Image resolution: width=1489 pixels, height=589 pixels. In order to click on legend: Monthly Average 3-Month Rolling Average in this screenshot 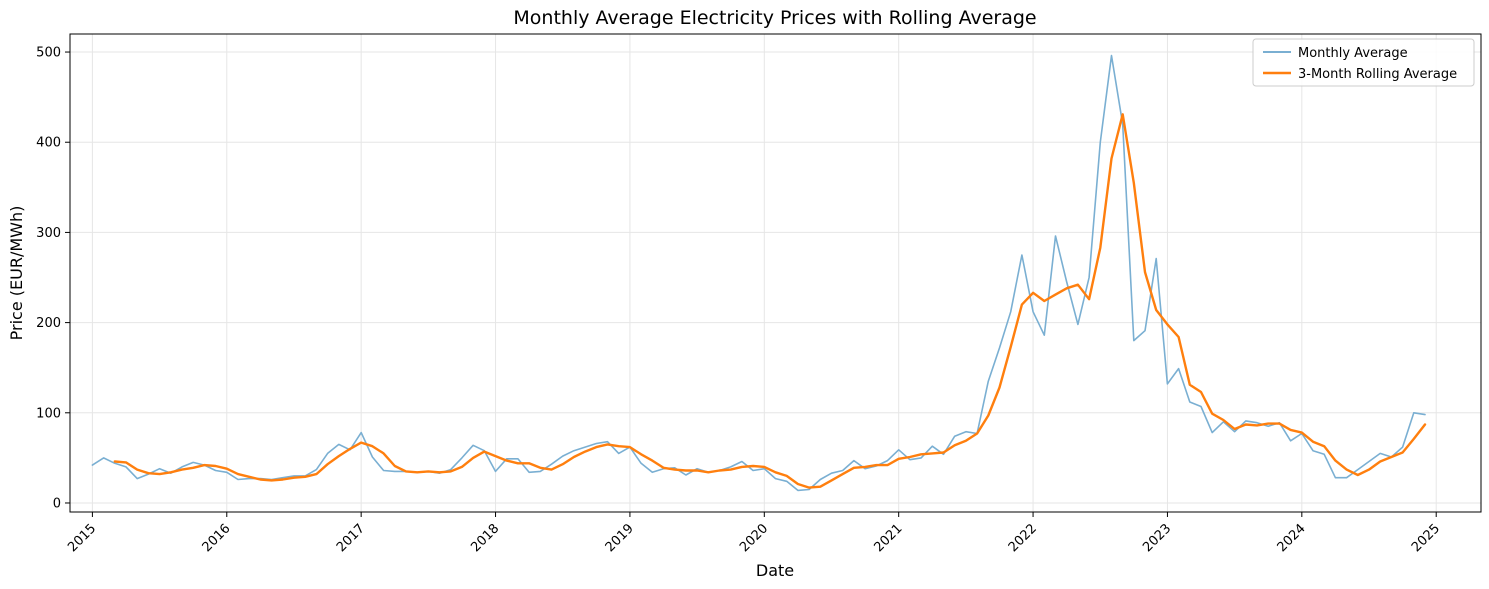, I will do `click(1363, 62)`.